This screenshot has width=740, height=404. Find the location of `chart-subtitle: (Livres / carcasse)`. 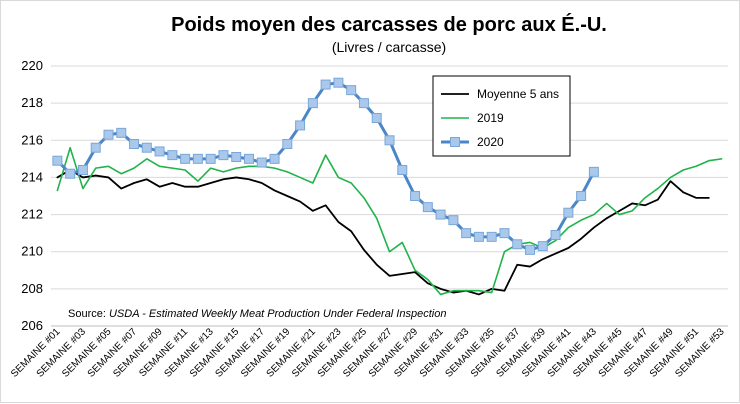

chart-subtitle: (Livres / carcasse) is located at coordinates (389, 47).